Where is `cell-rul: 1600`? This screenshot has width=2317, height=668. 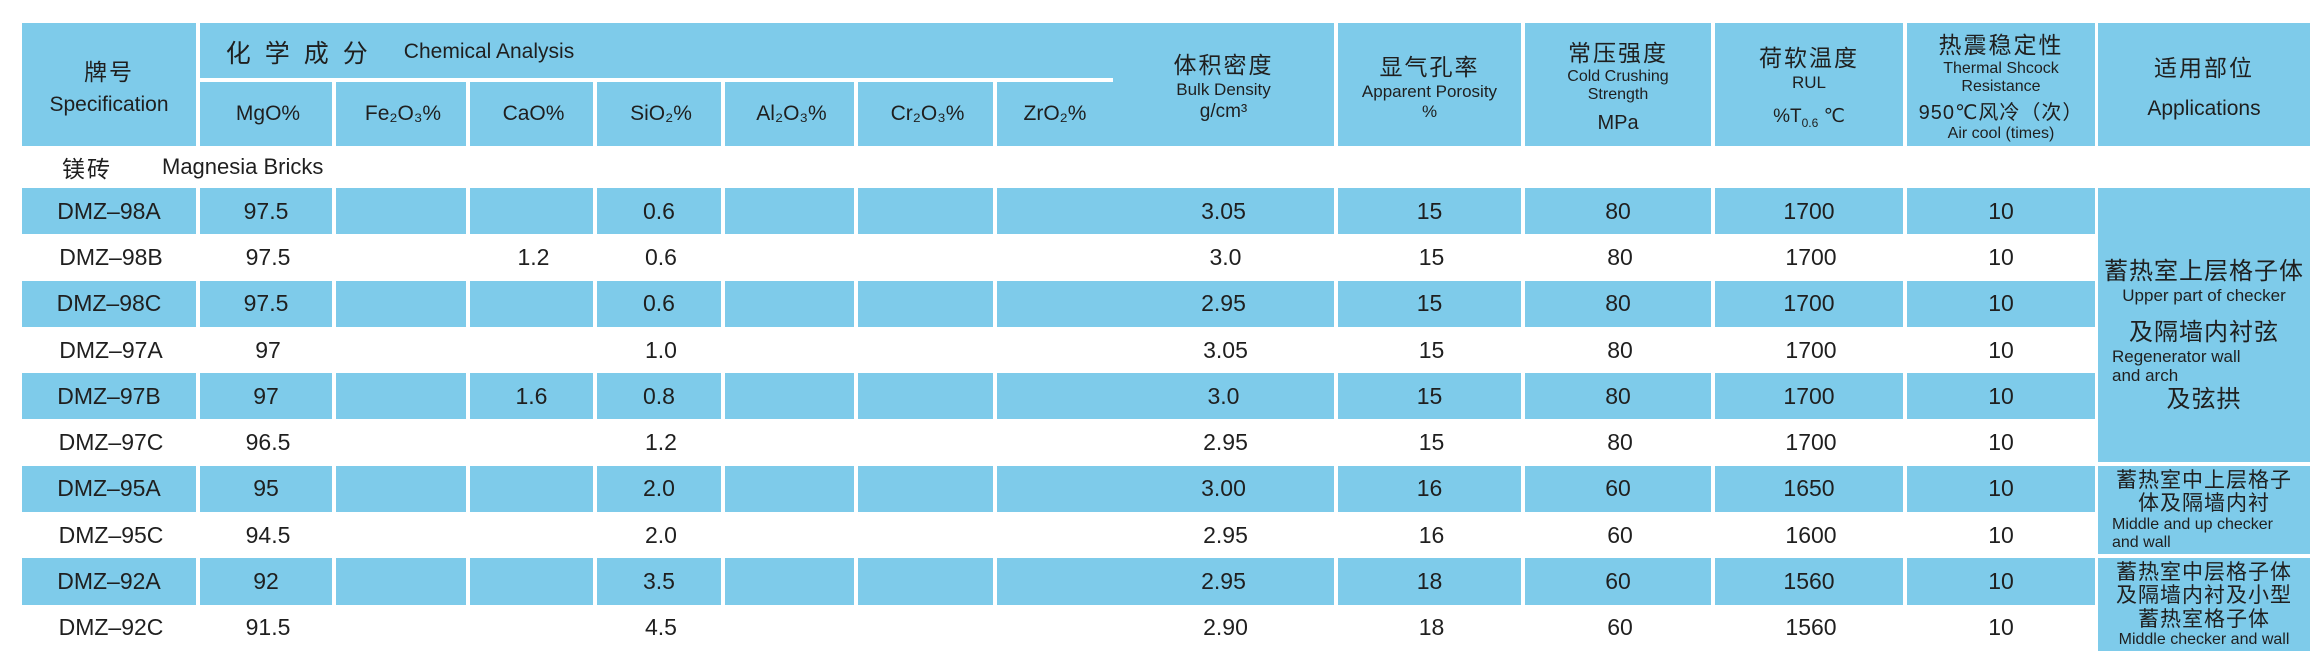
cell-rul: 1600 is located at coordinates (1811, 534).